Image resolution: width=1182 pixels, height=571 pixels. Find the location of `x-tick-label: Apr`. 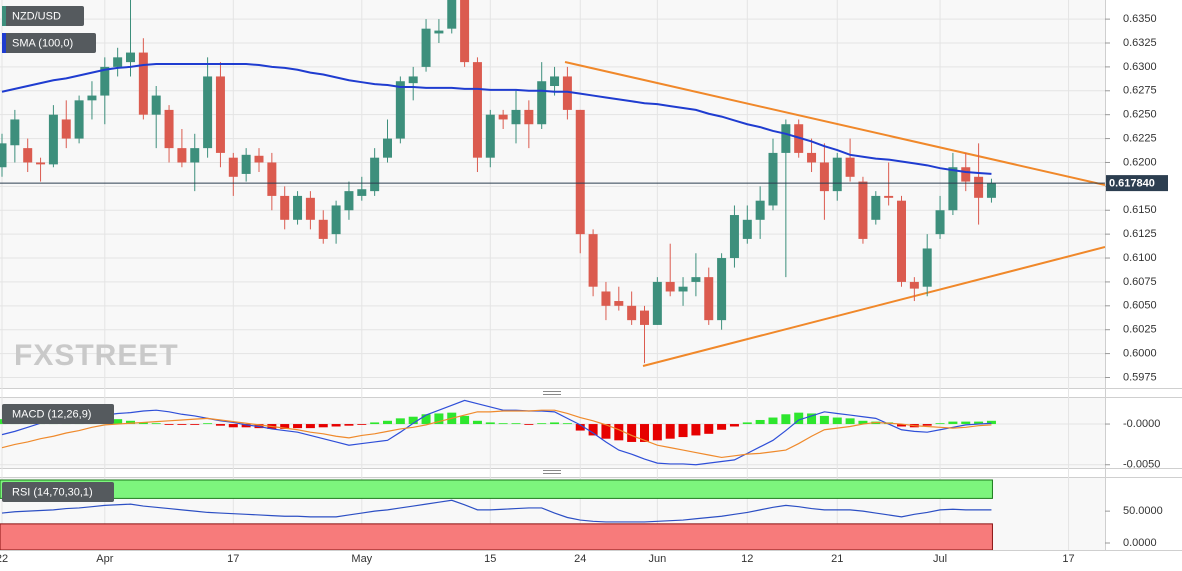

x-tick-label: Apr is located at coordinates (104, 559).